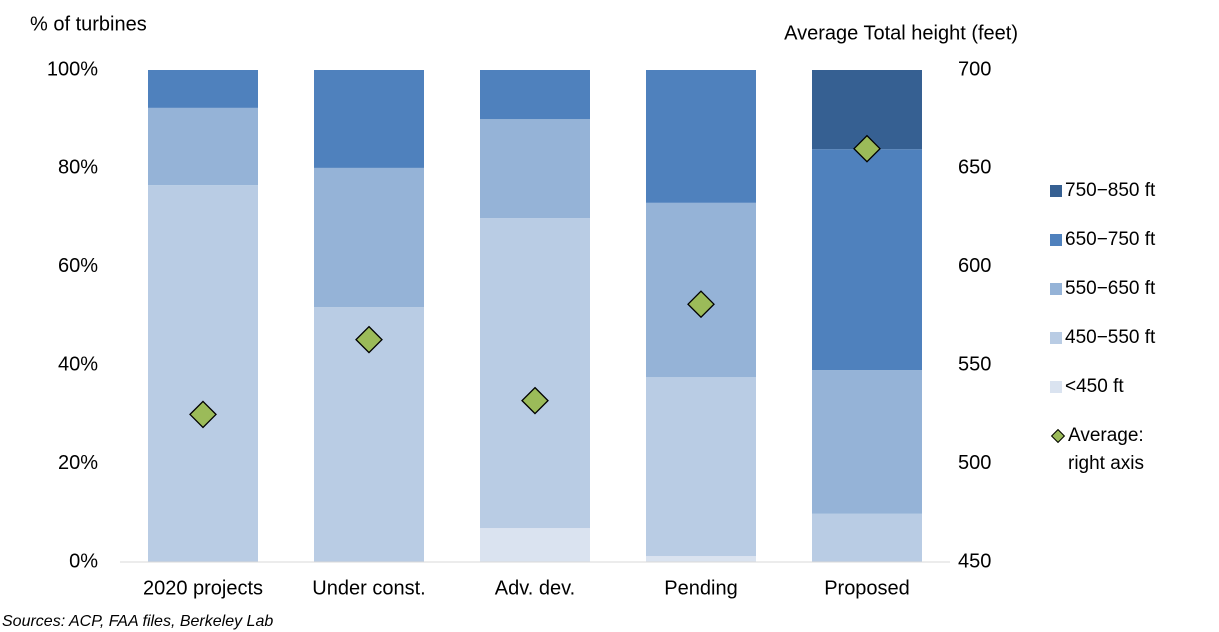 This screenshot has width=1219, height=632. What do you see at coordinates (1110, 239) in the screenshot?
I see `legend-label: 650−750 ft` at bounding box center [1110, 239].